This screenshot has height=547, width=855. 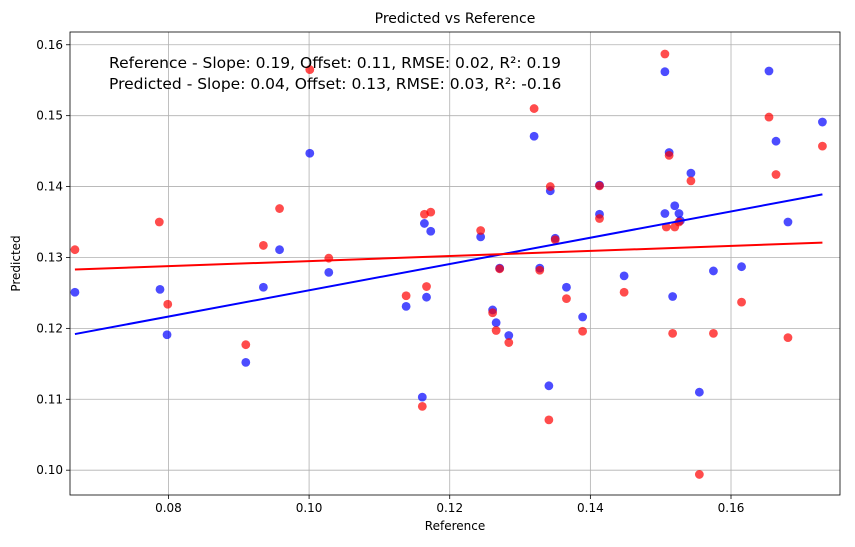 I want to click on predicted-fit-line, so click(x=448, y=256).